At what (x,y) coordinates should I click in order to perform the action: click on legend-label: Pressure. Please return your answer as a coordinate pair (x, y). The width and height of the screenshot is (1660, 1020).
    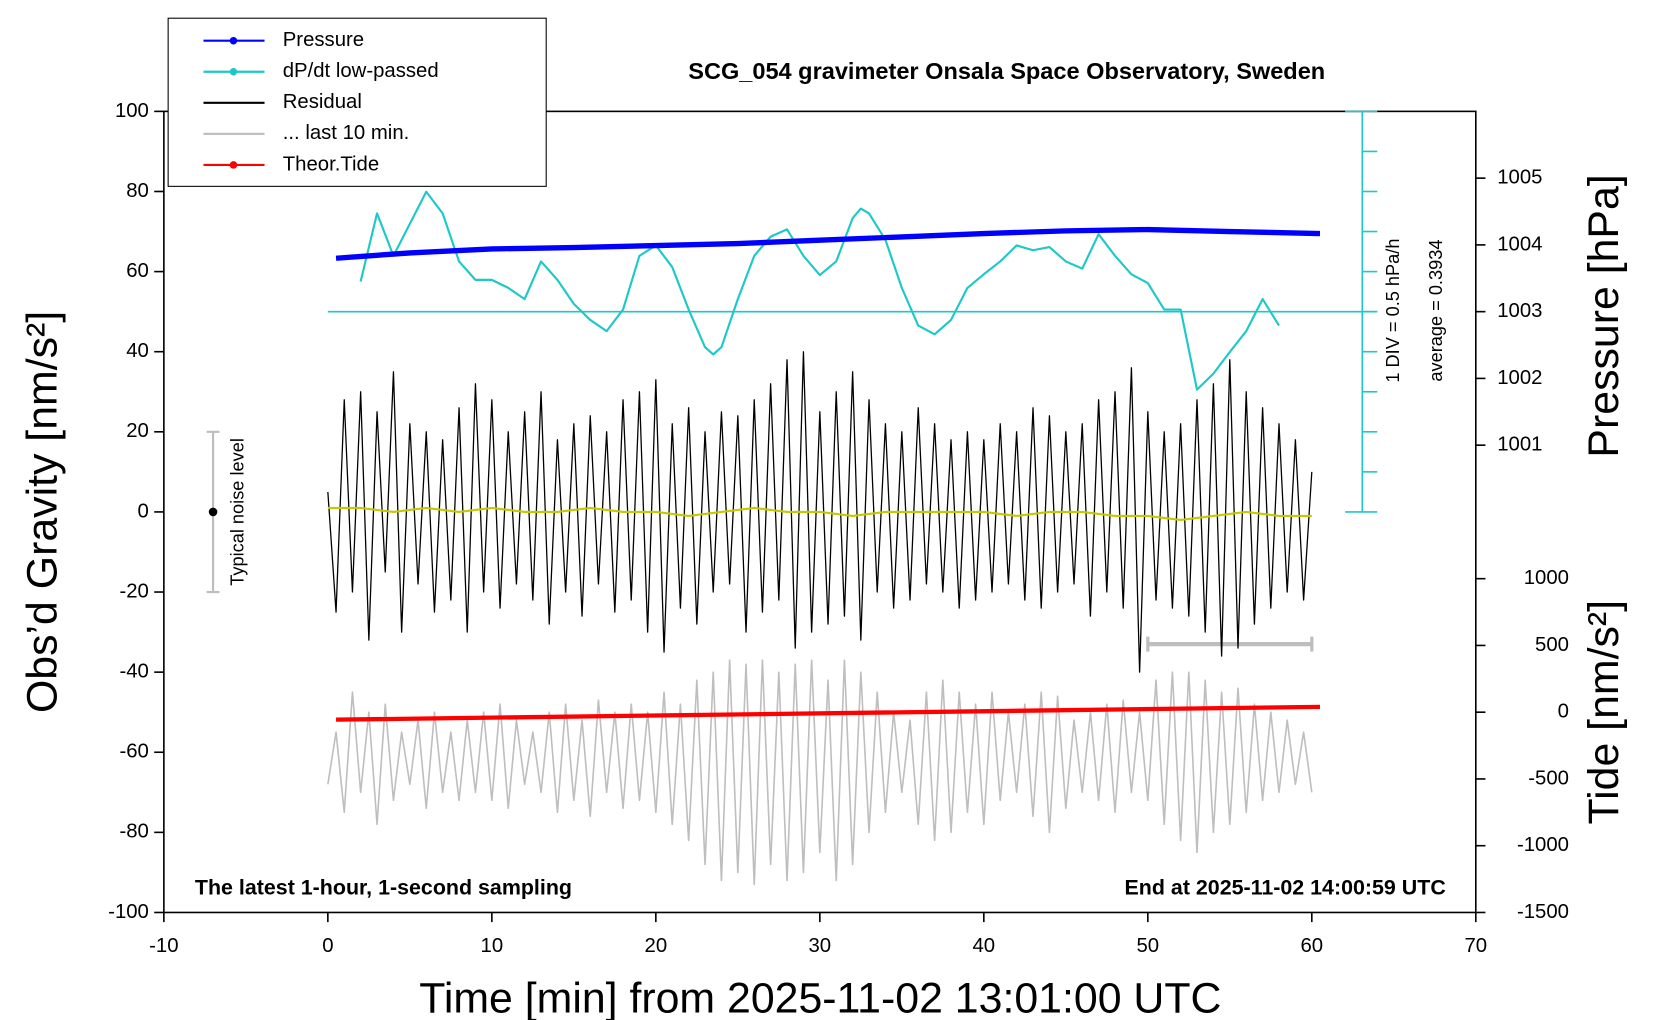
    Looking at the image, I should click on (323, 40).